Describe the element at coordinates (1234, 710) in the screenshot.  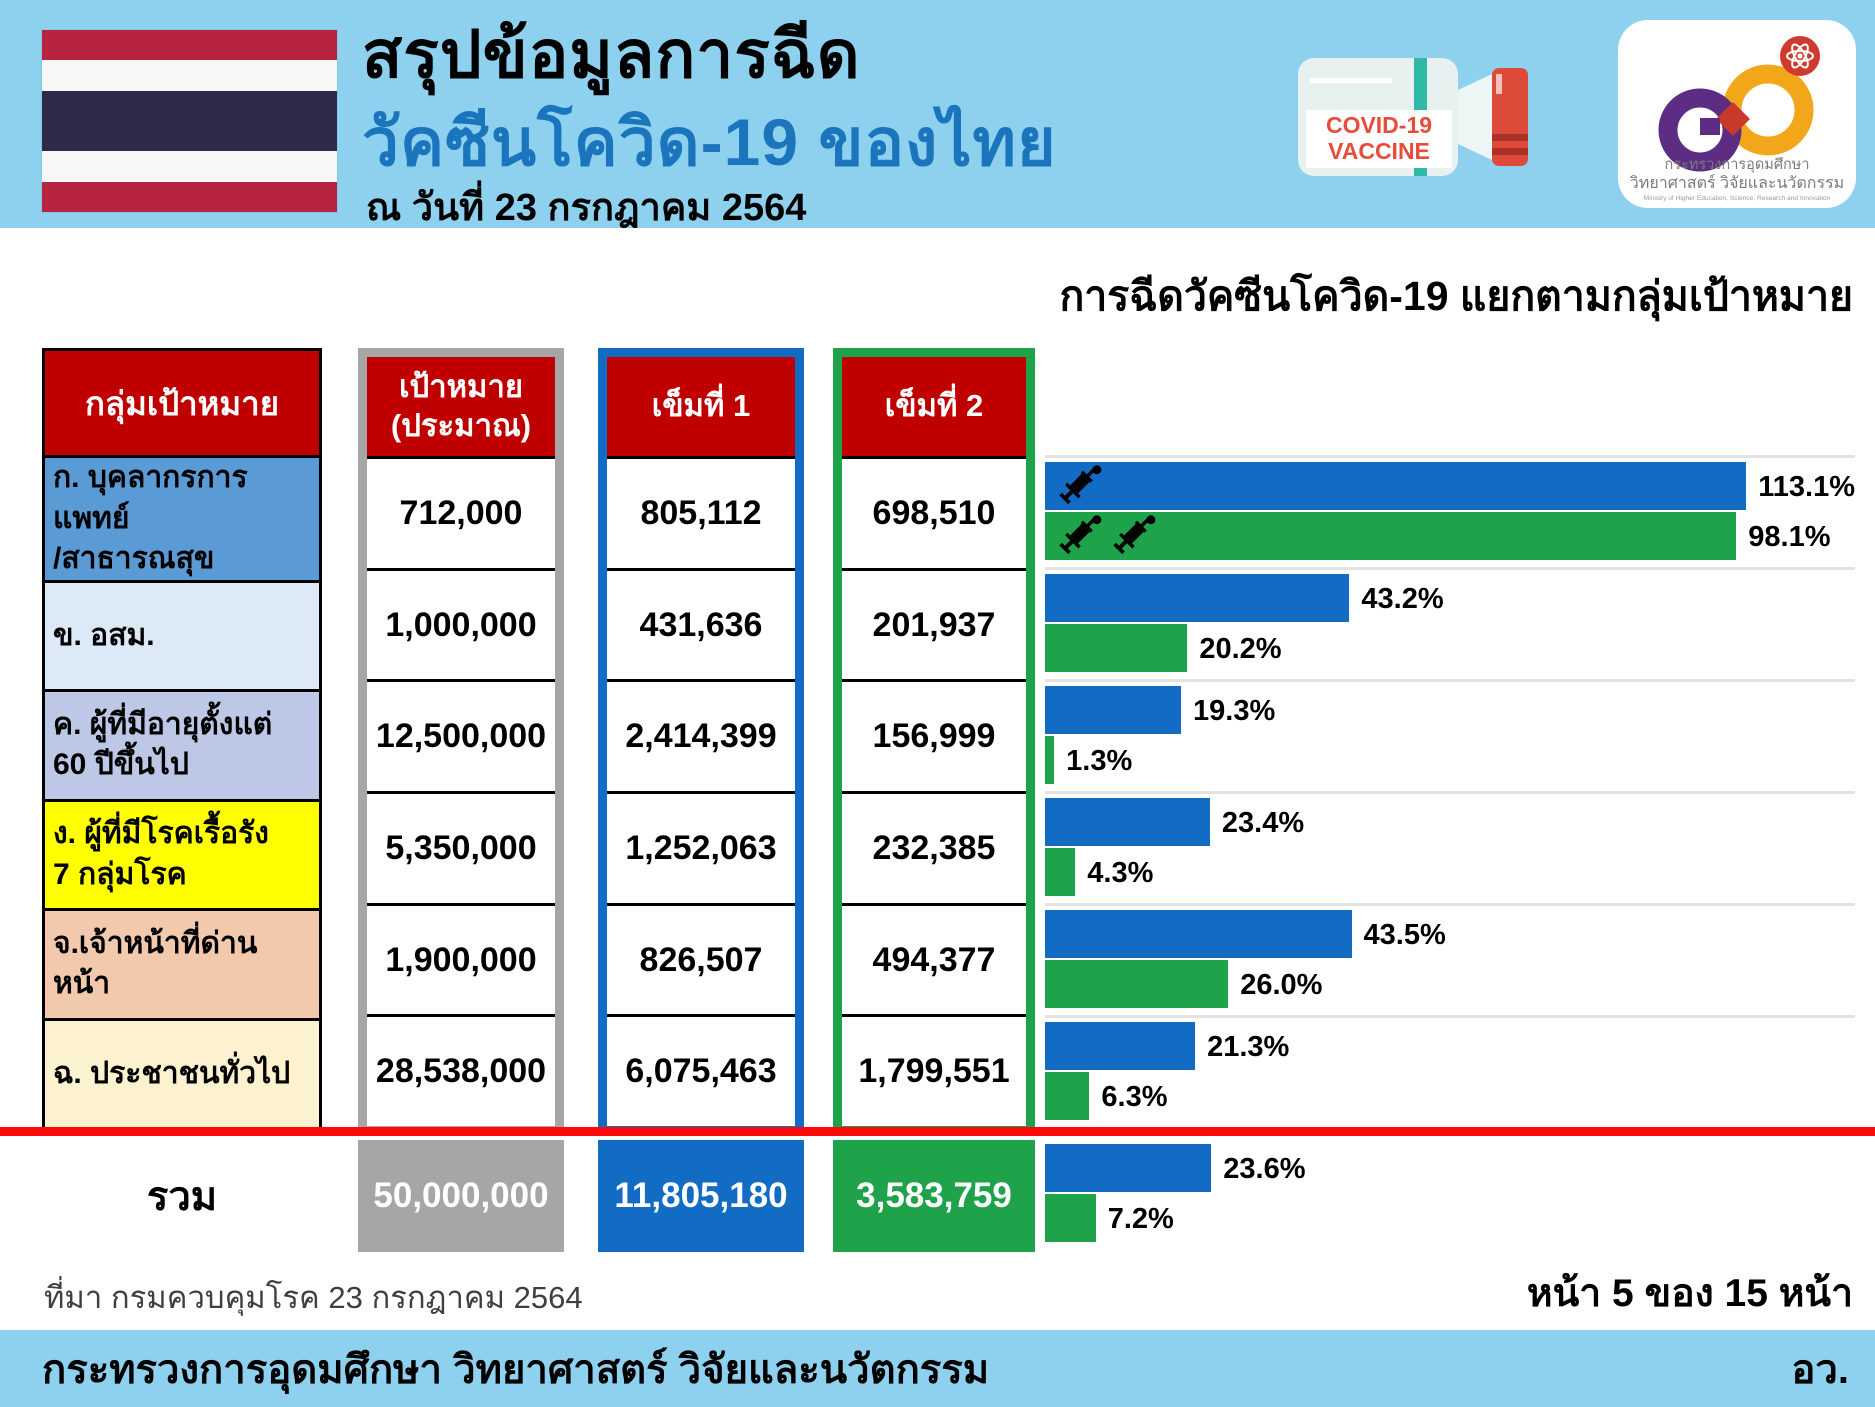
I see `dose1-bar-label: 19.3%` at that location.